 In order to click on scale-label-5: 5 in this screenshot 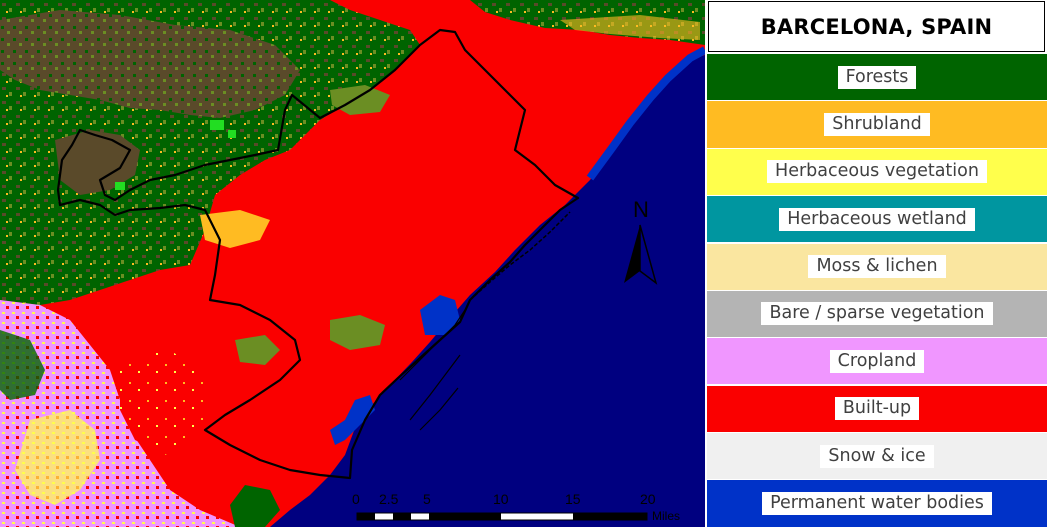, I will do `click(427, 499)`.